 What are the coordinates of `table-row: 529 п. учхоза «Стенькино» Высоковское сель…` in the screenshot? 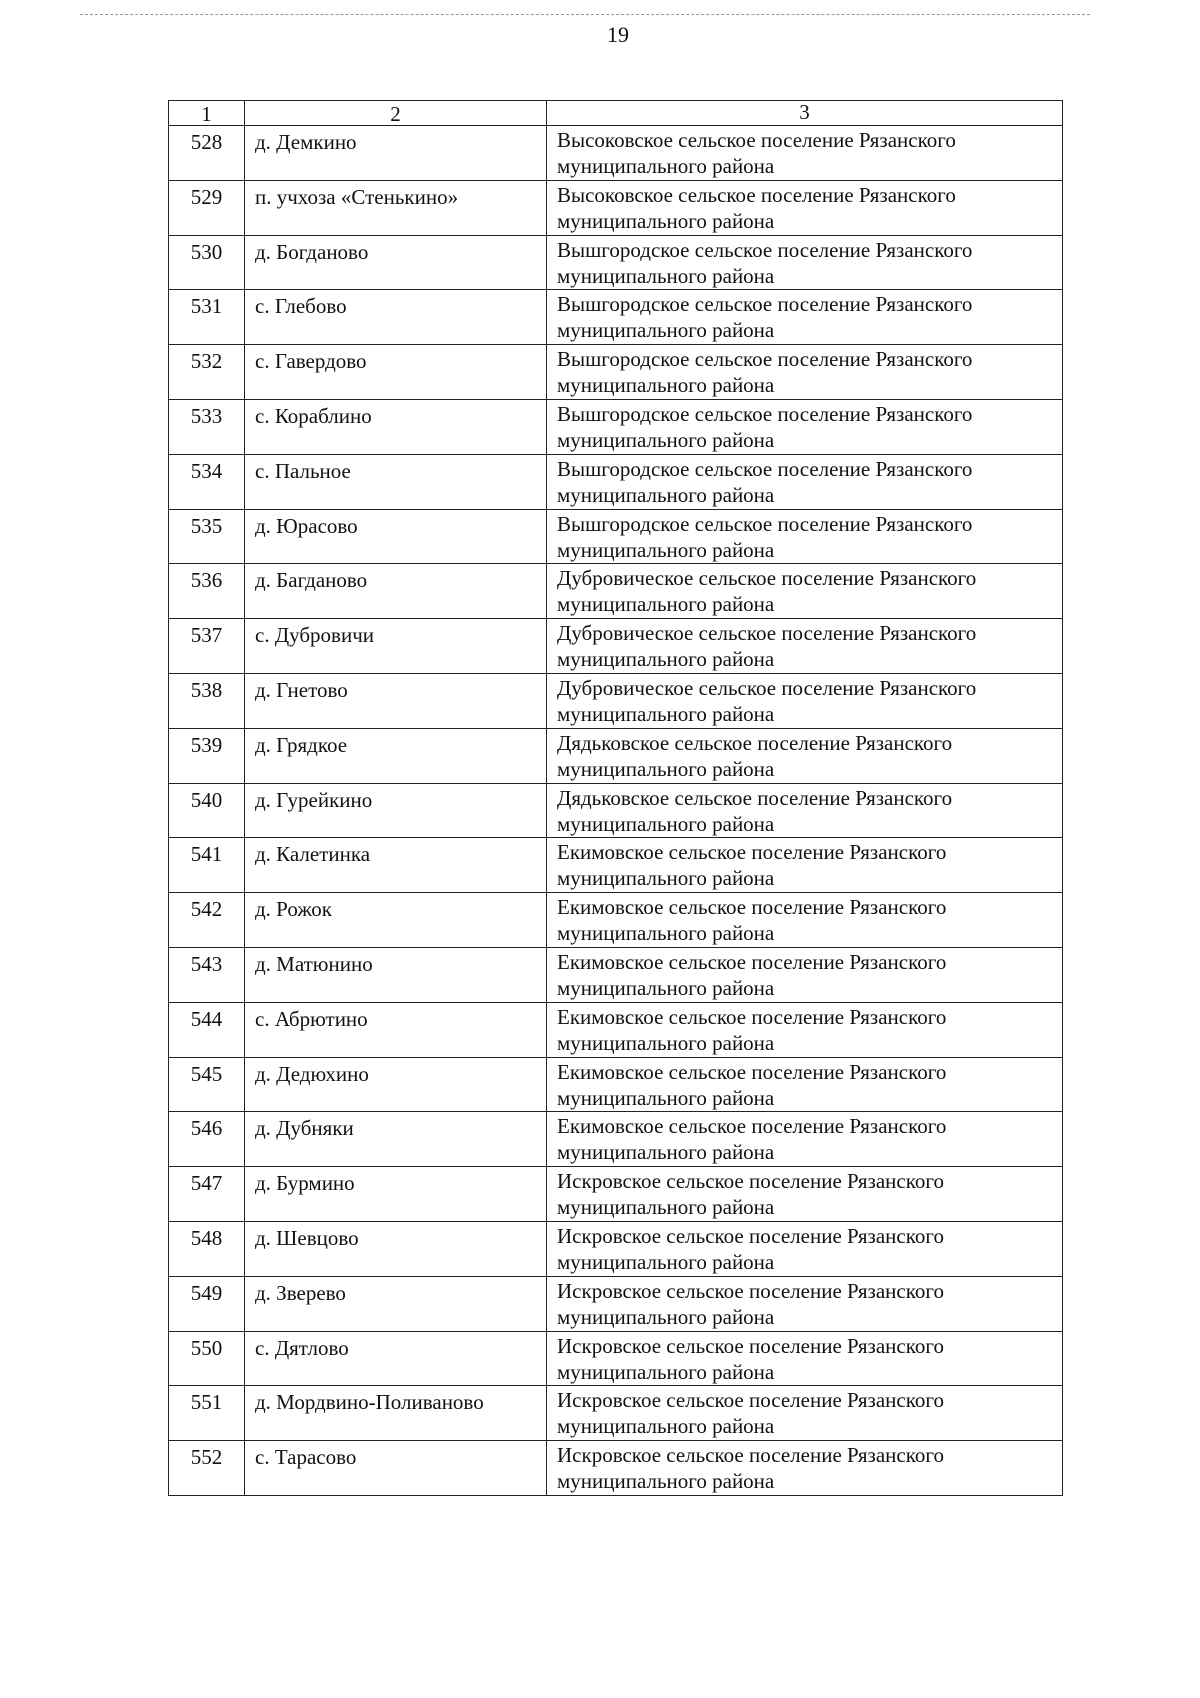 It's located at (615, 207).